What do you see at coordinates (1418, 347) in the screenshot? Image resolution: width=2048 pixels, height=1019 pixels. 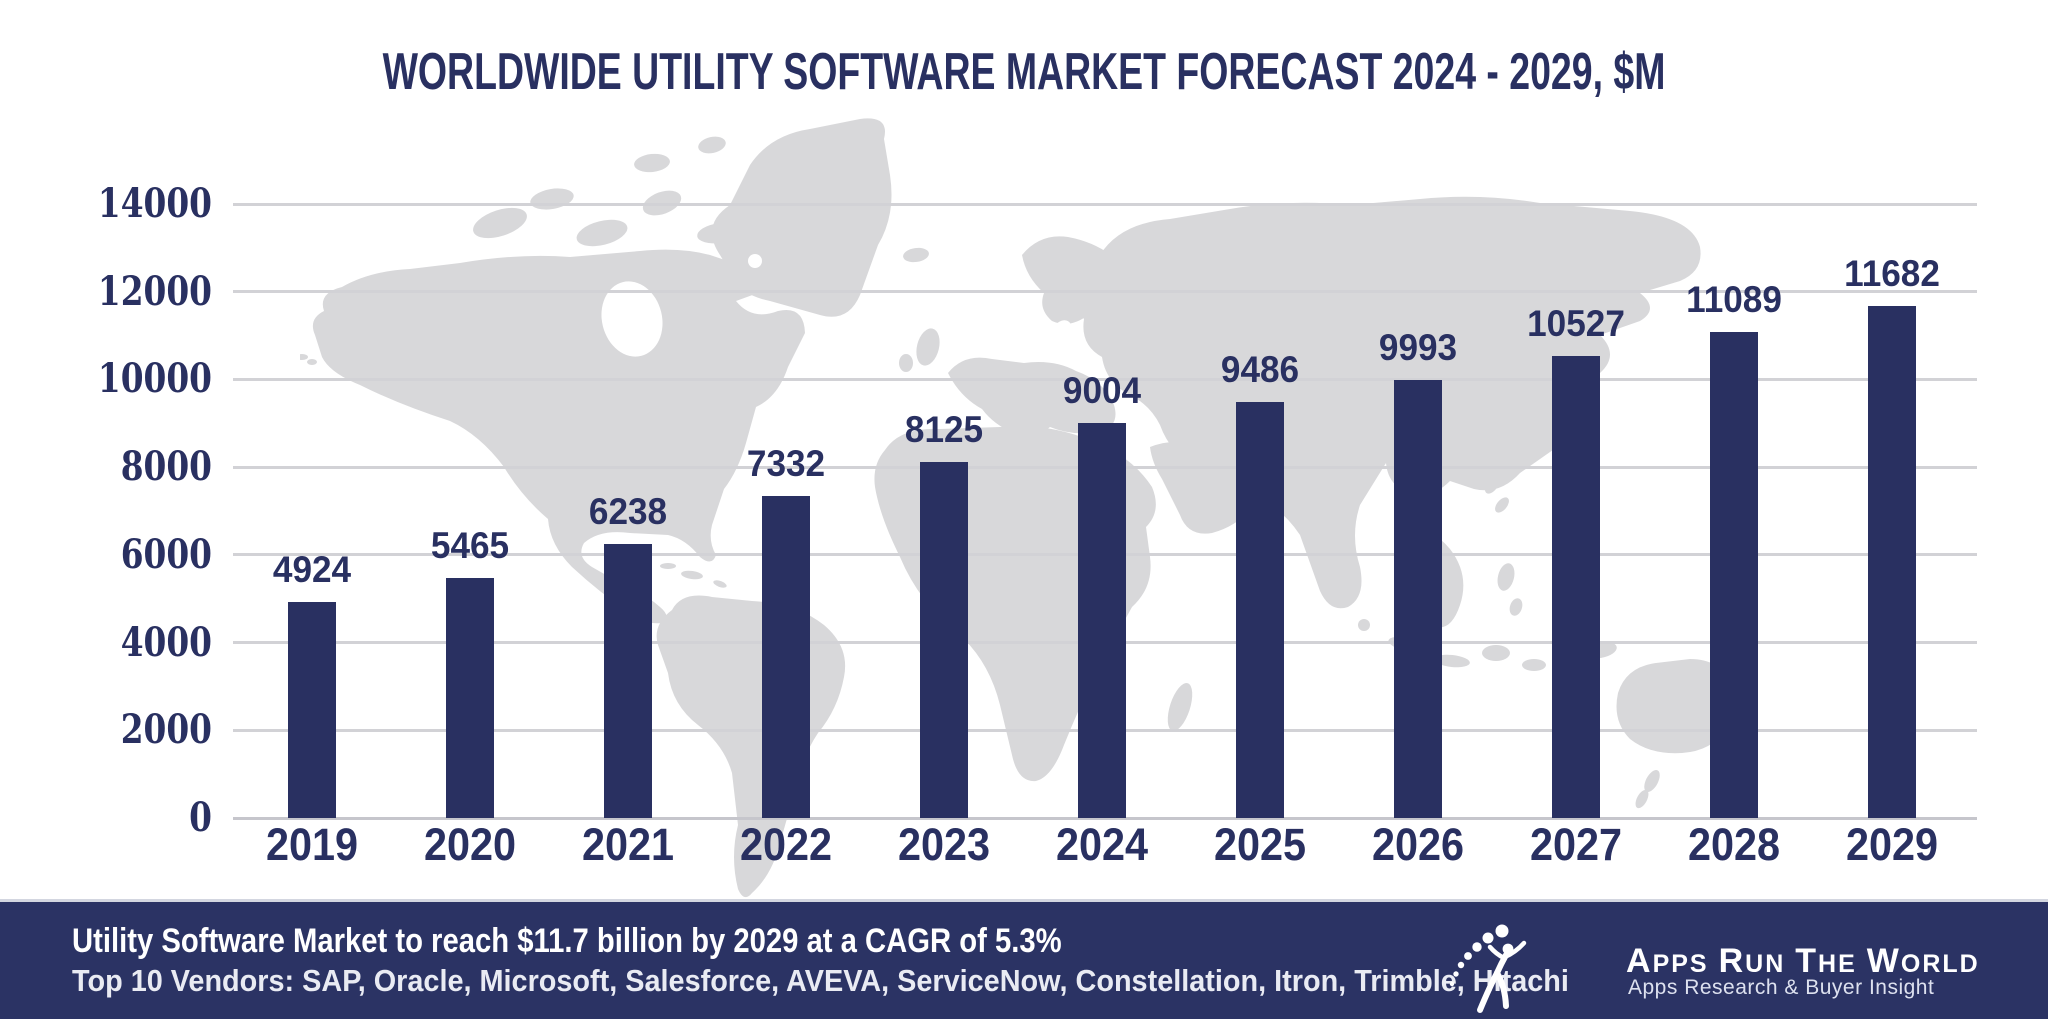 I see `bar-value-label: 9993` at bounding box center [1418, 347].